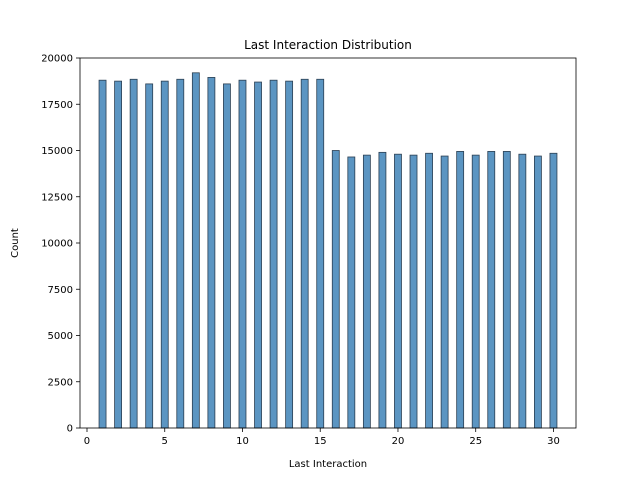 The height and width of the screenshot is (480, 640). I want to click on y-tick-label: 15000, so click(57, 151).